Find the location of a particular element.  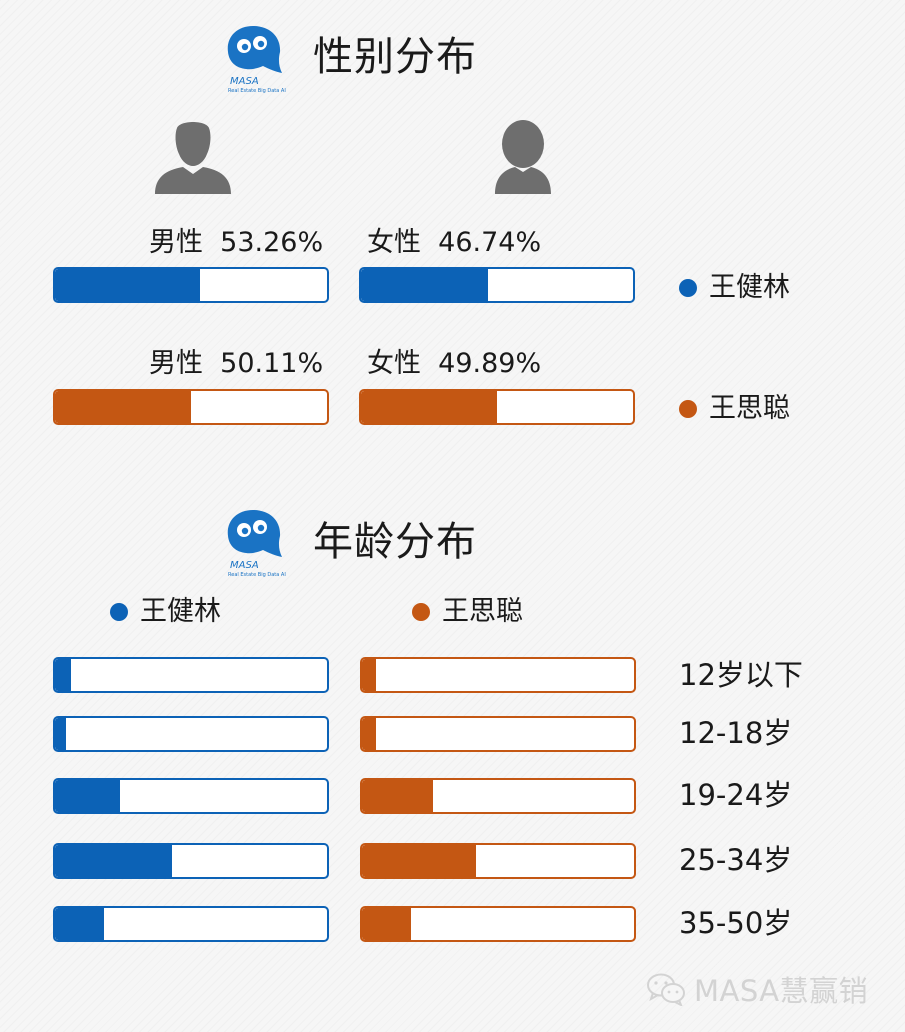

age-legend-wang-jianlin: 王健林 is located at coordinates (165, 611).